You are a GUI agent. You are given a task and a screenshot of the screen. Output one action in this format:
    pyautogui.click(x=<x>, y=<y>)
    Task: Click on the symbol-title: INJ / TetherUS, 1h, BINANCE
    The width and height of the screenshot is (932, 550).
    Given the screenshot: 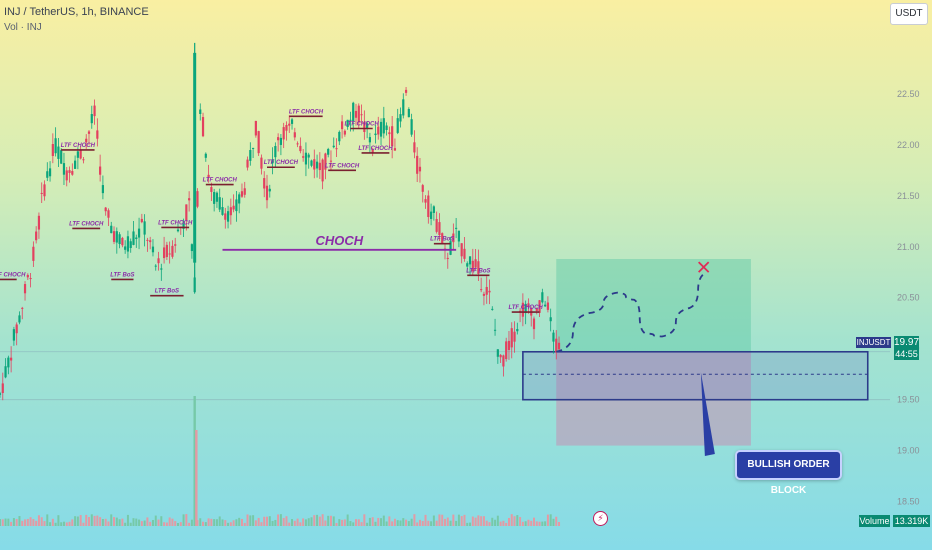 What is the action you would take?
    pyautogui.click(x=76, y=12)
    